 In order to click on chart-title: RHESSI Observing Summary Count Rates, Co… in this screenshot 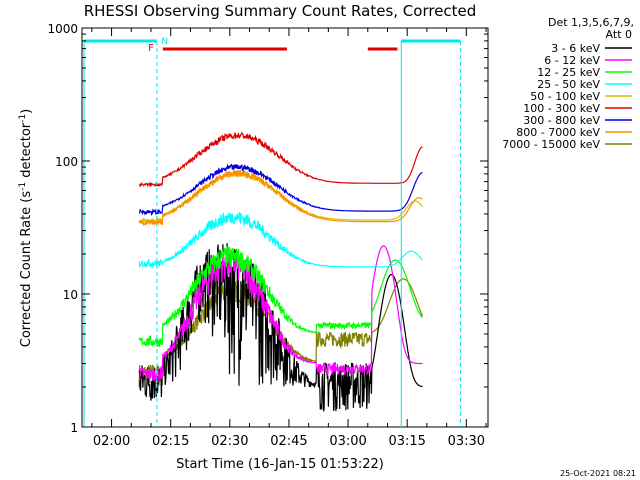, I will do `click(280, 11)`.